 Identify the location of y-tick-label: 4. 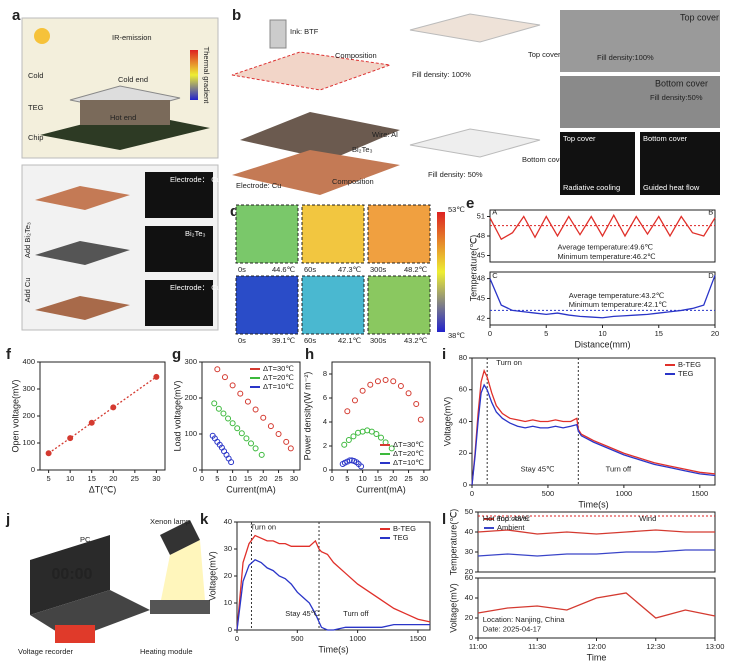
(325, 421).